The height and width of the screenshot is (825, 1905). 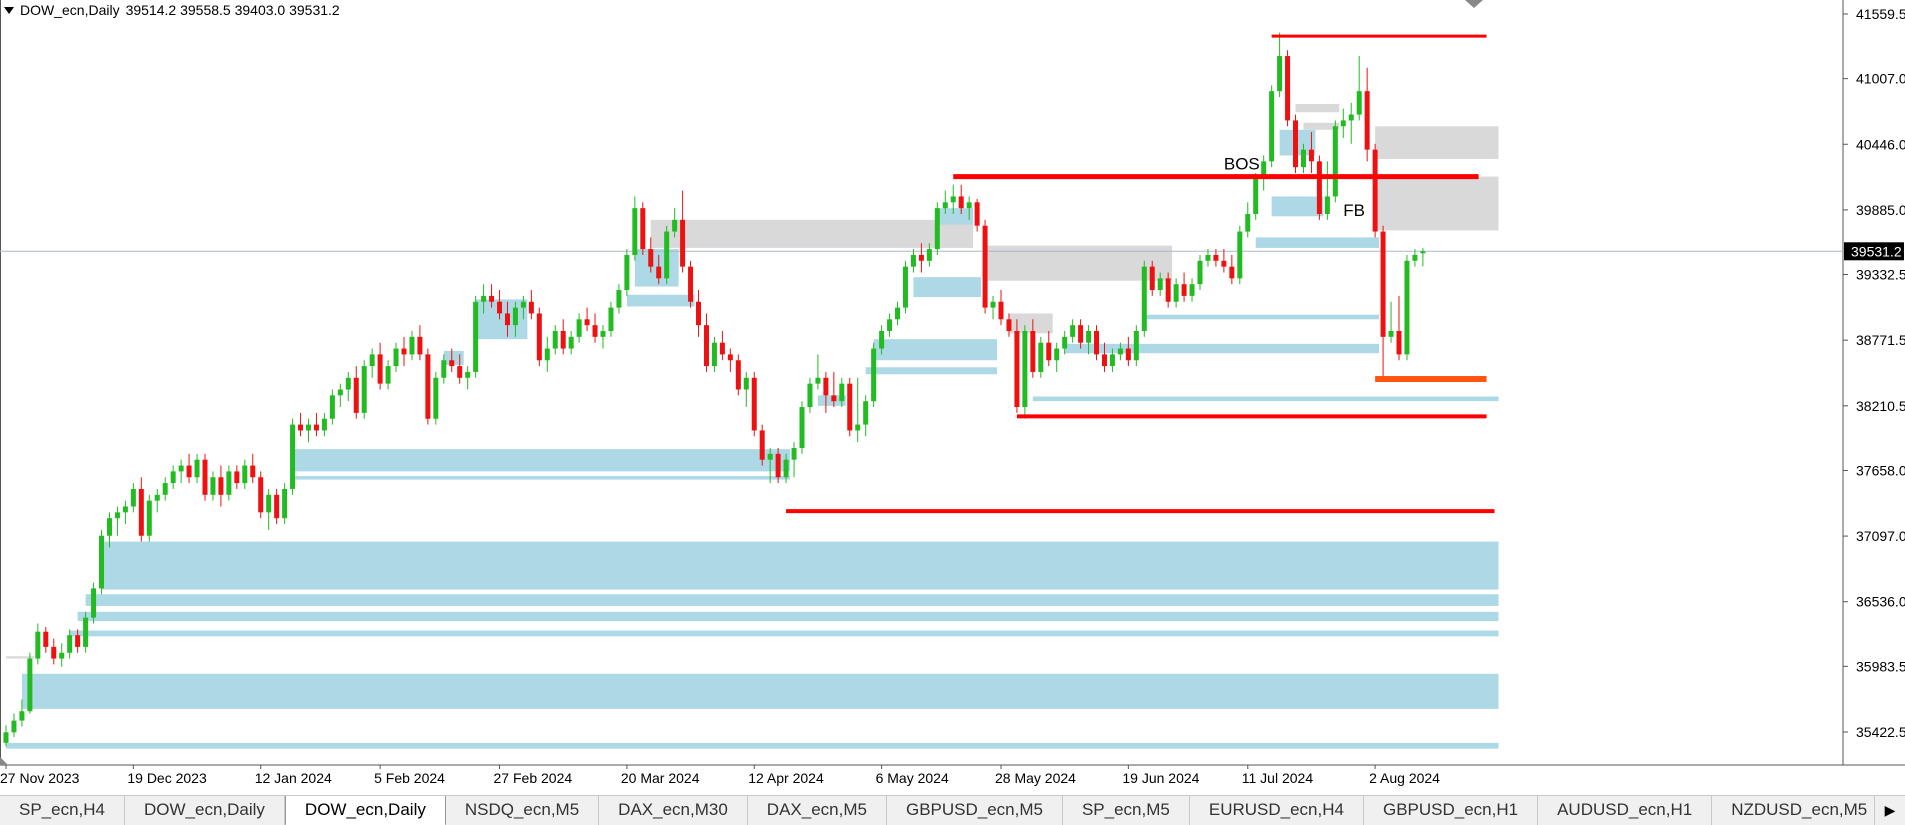 What do you see at coordinates (1889, 810) in the screenshot?
I see `triangle-right-icon: ▶` at bounding box center [1889, 810].